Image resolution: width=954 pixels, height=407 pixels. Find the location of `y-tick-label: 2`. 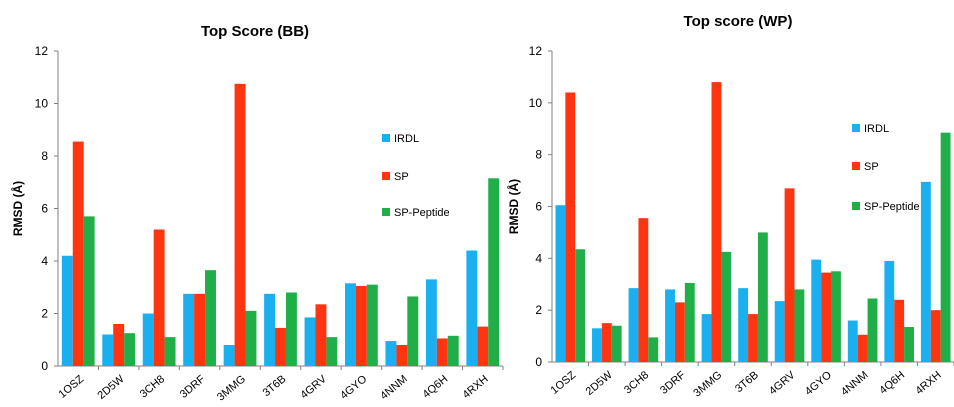

y-tick-label: 2 is located at coordinates (538, 310).